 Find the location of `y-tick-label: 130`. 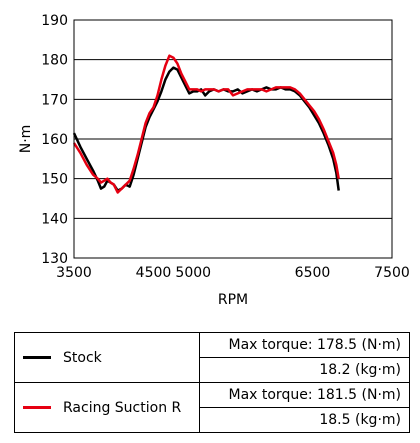

y-tick-label: 130 is located at coordinates (54, 259).